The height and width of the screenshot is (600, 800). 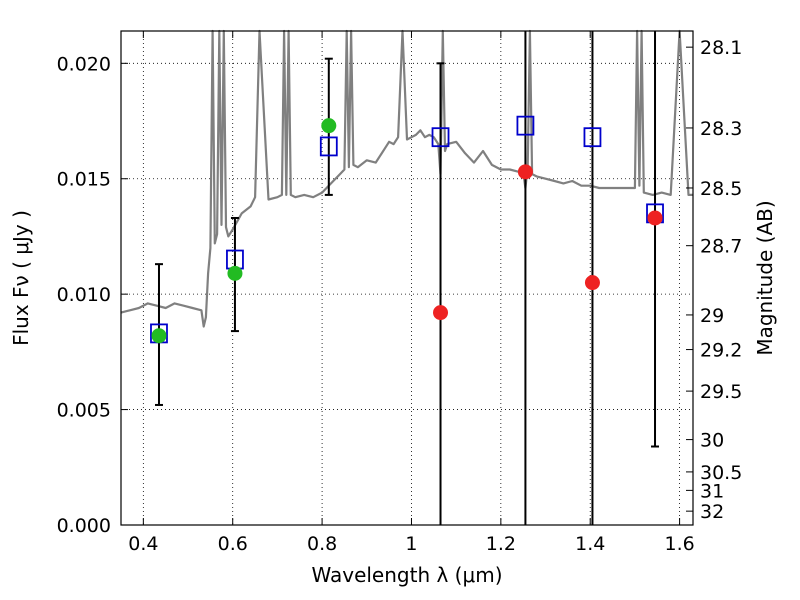 What do you see at coordinates (679, 544) in the screenshot?
I see `x-tick-label: 1.6` at bounding box center [679, 544].